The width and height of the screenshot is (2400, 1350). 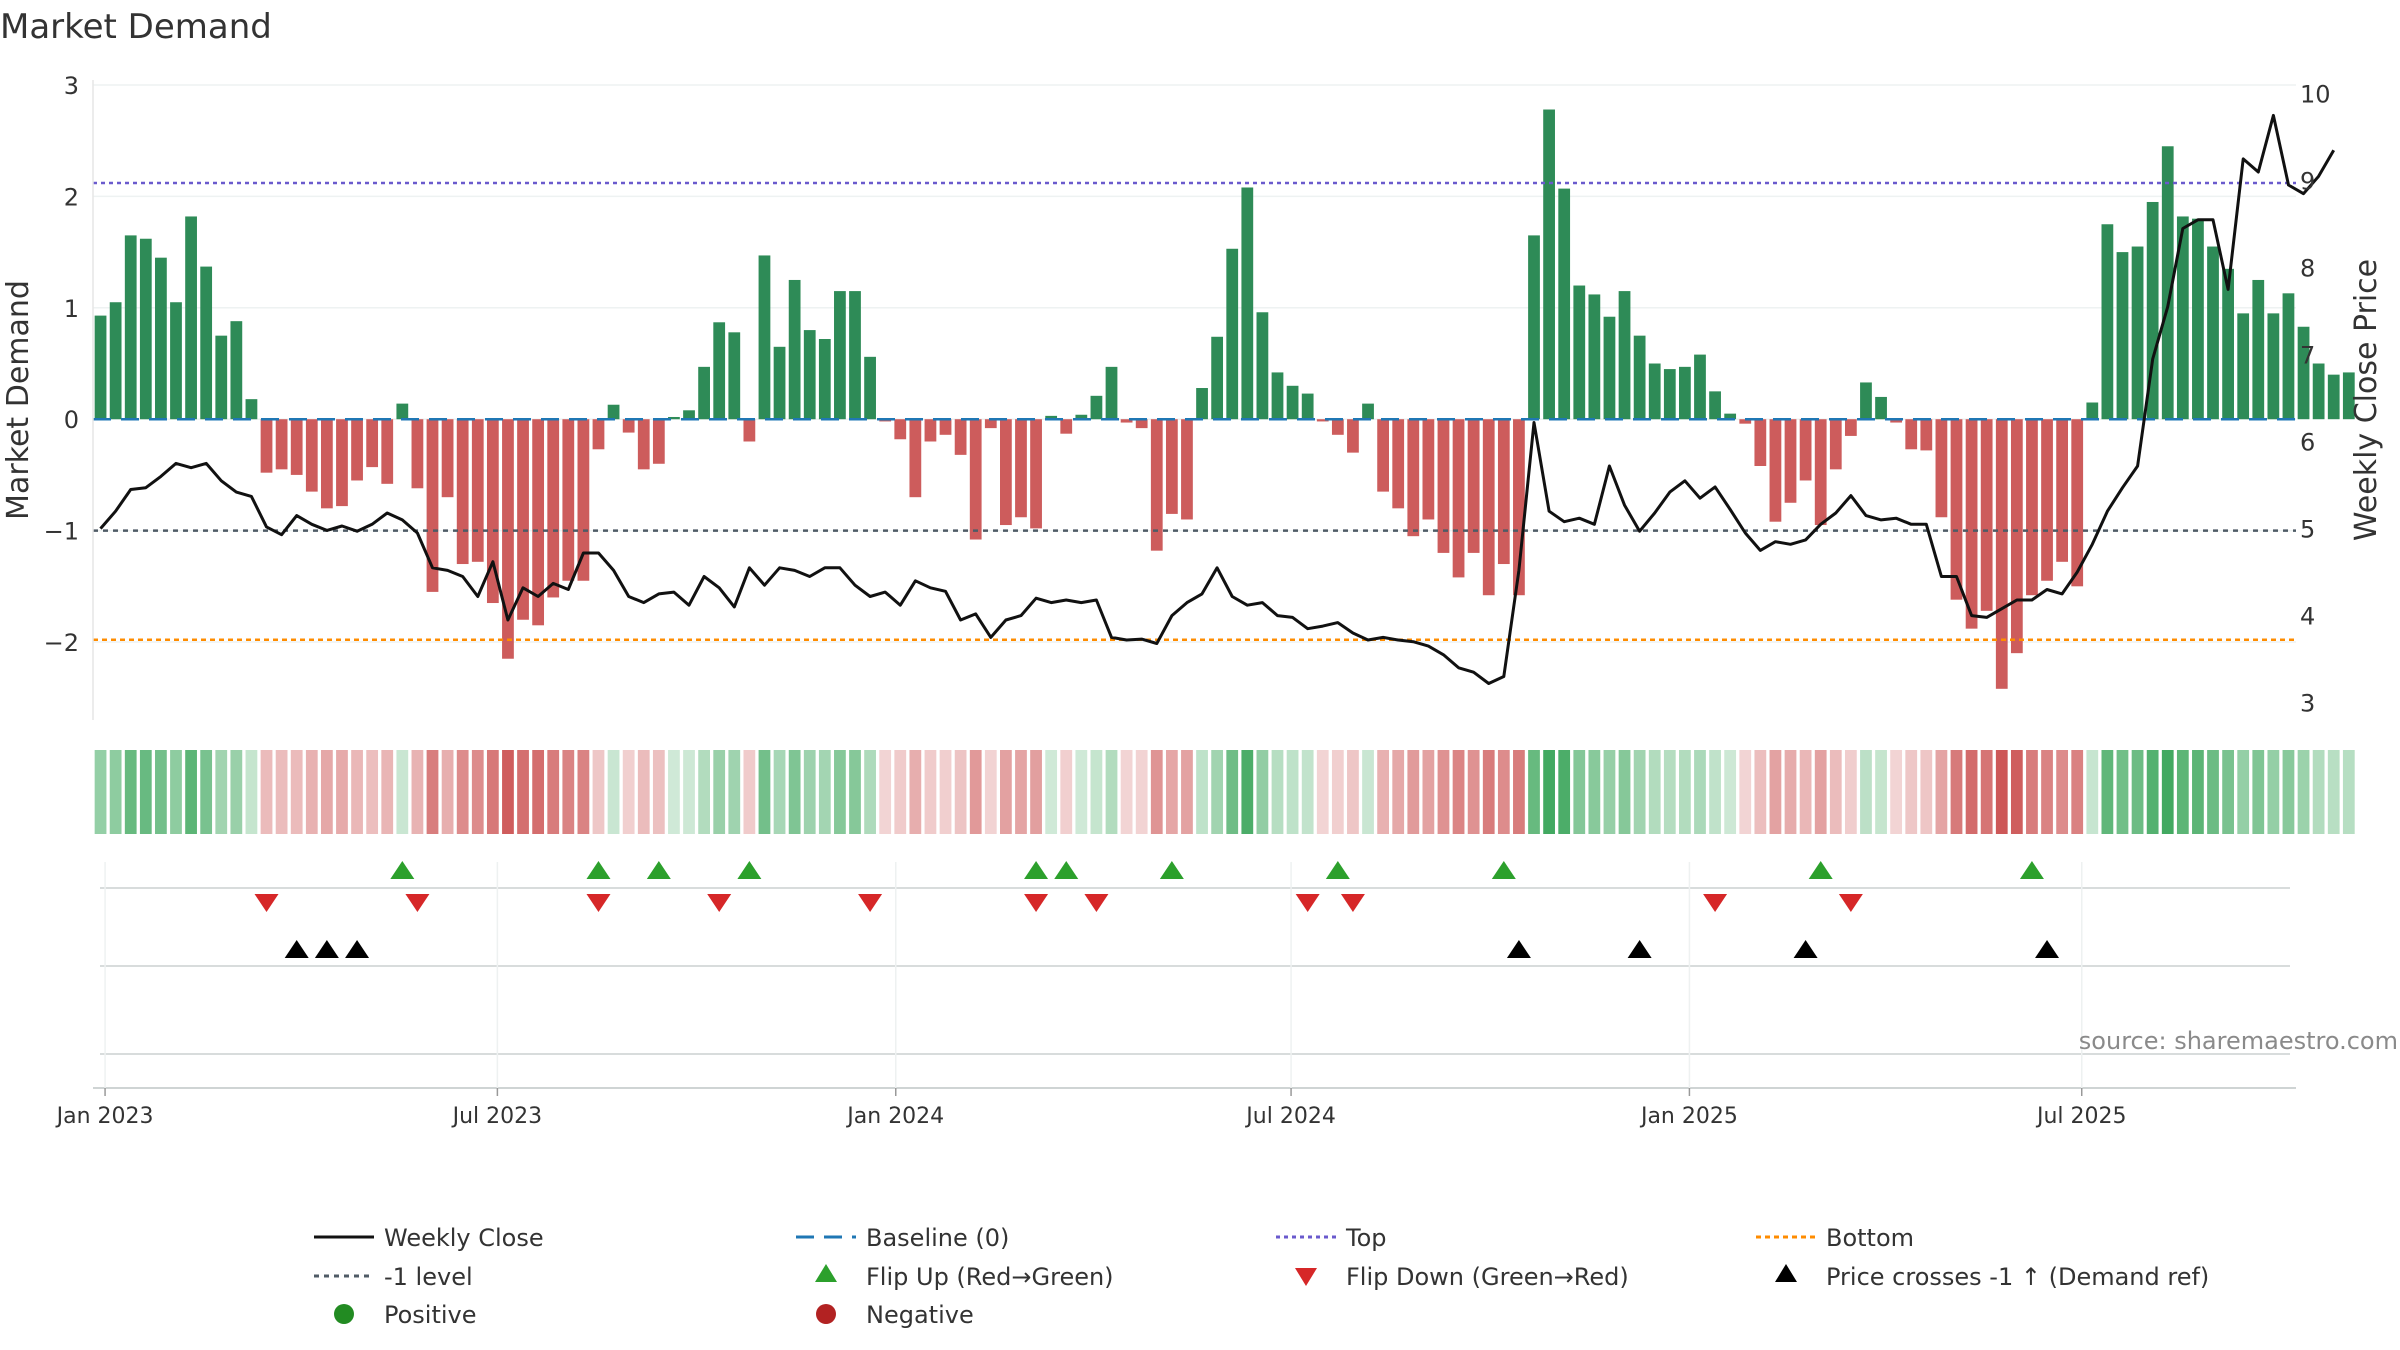 What do you see at coordinates (1331, 1238) in the screenshot?
I see `legend-item-top: Top` at bounding box center [1331, 1238].